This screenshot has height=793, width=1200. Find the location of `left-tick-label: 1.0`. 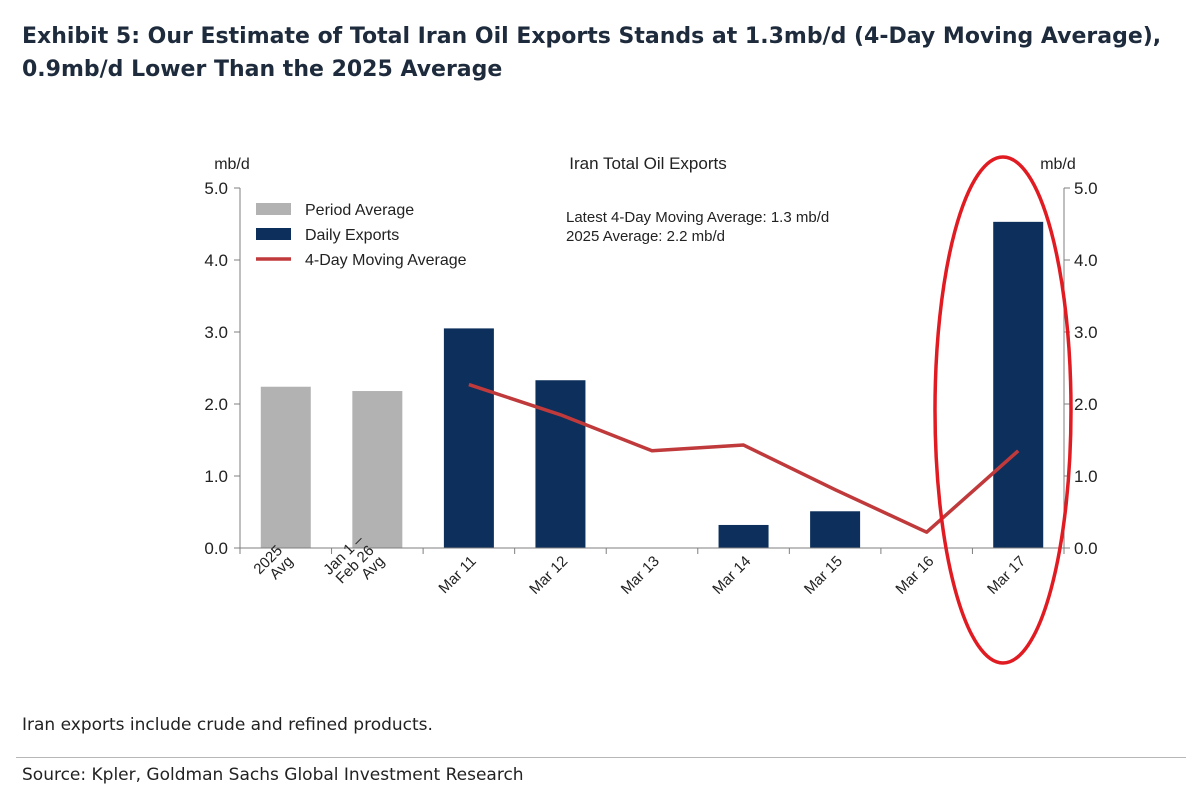

left-tick-label: 1.0 is located at coordinates (216, 476).